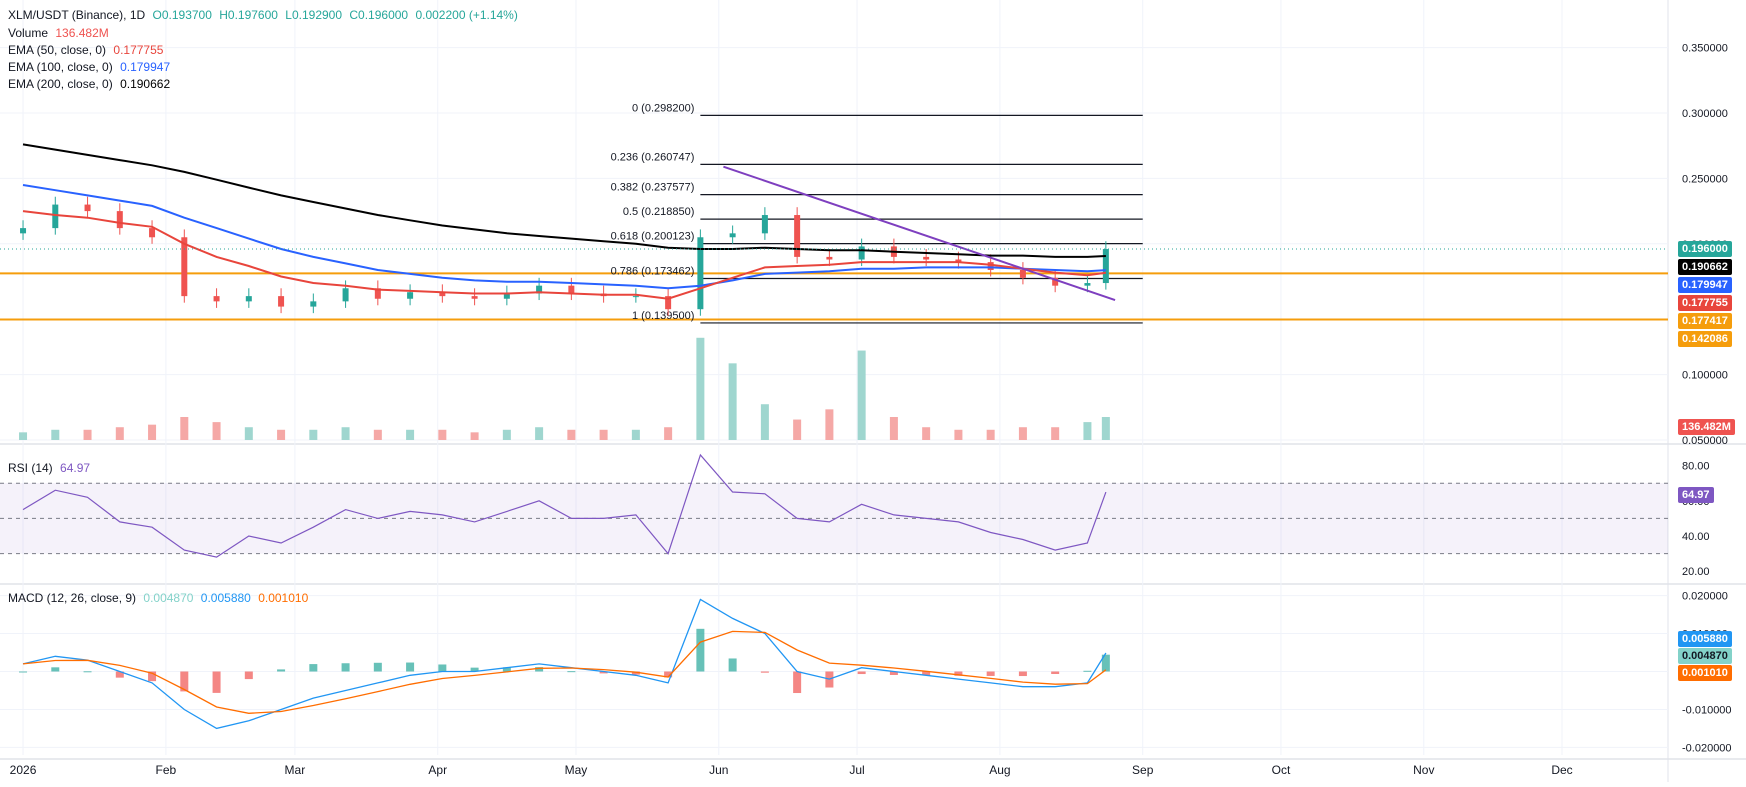 The width and height of the screenshot is (1746, 787). Describe the element at coordinates (1706, 427) in the screenshot. I see `volume-tag: 136.482M` at that location.